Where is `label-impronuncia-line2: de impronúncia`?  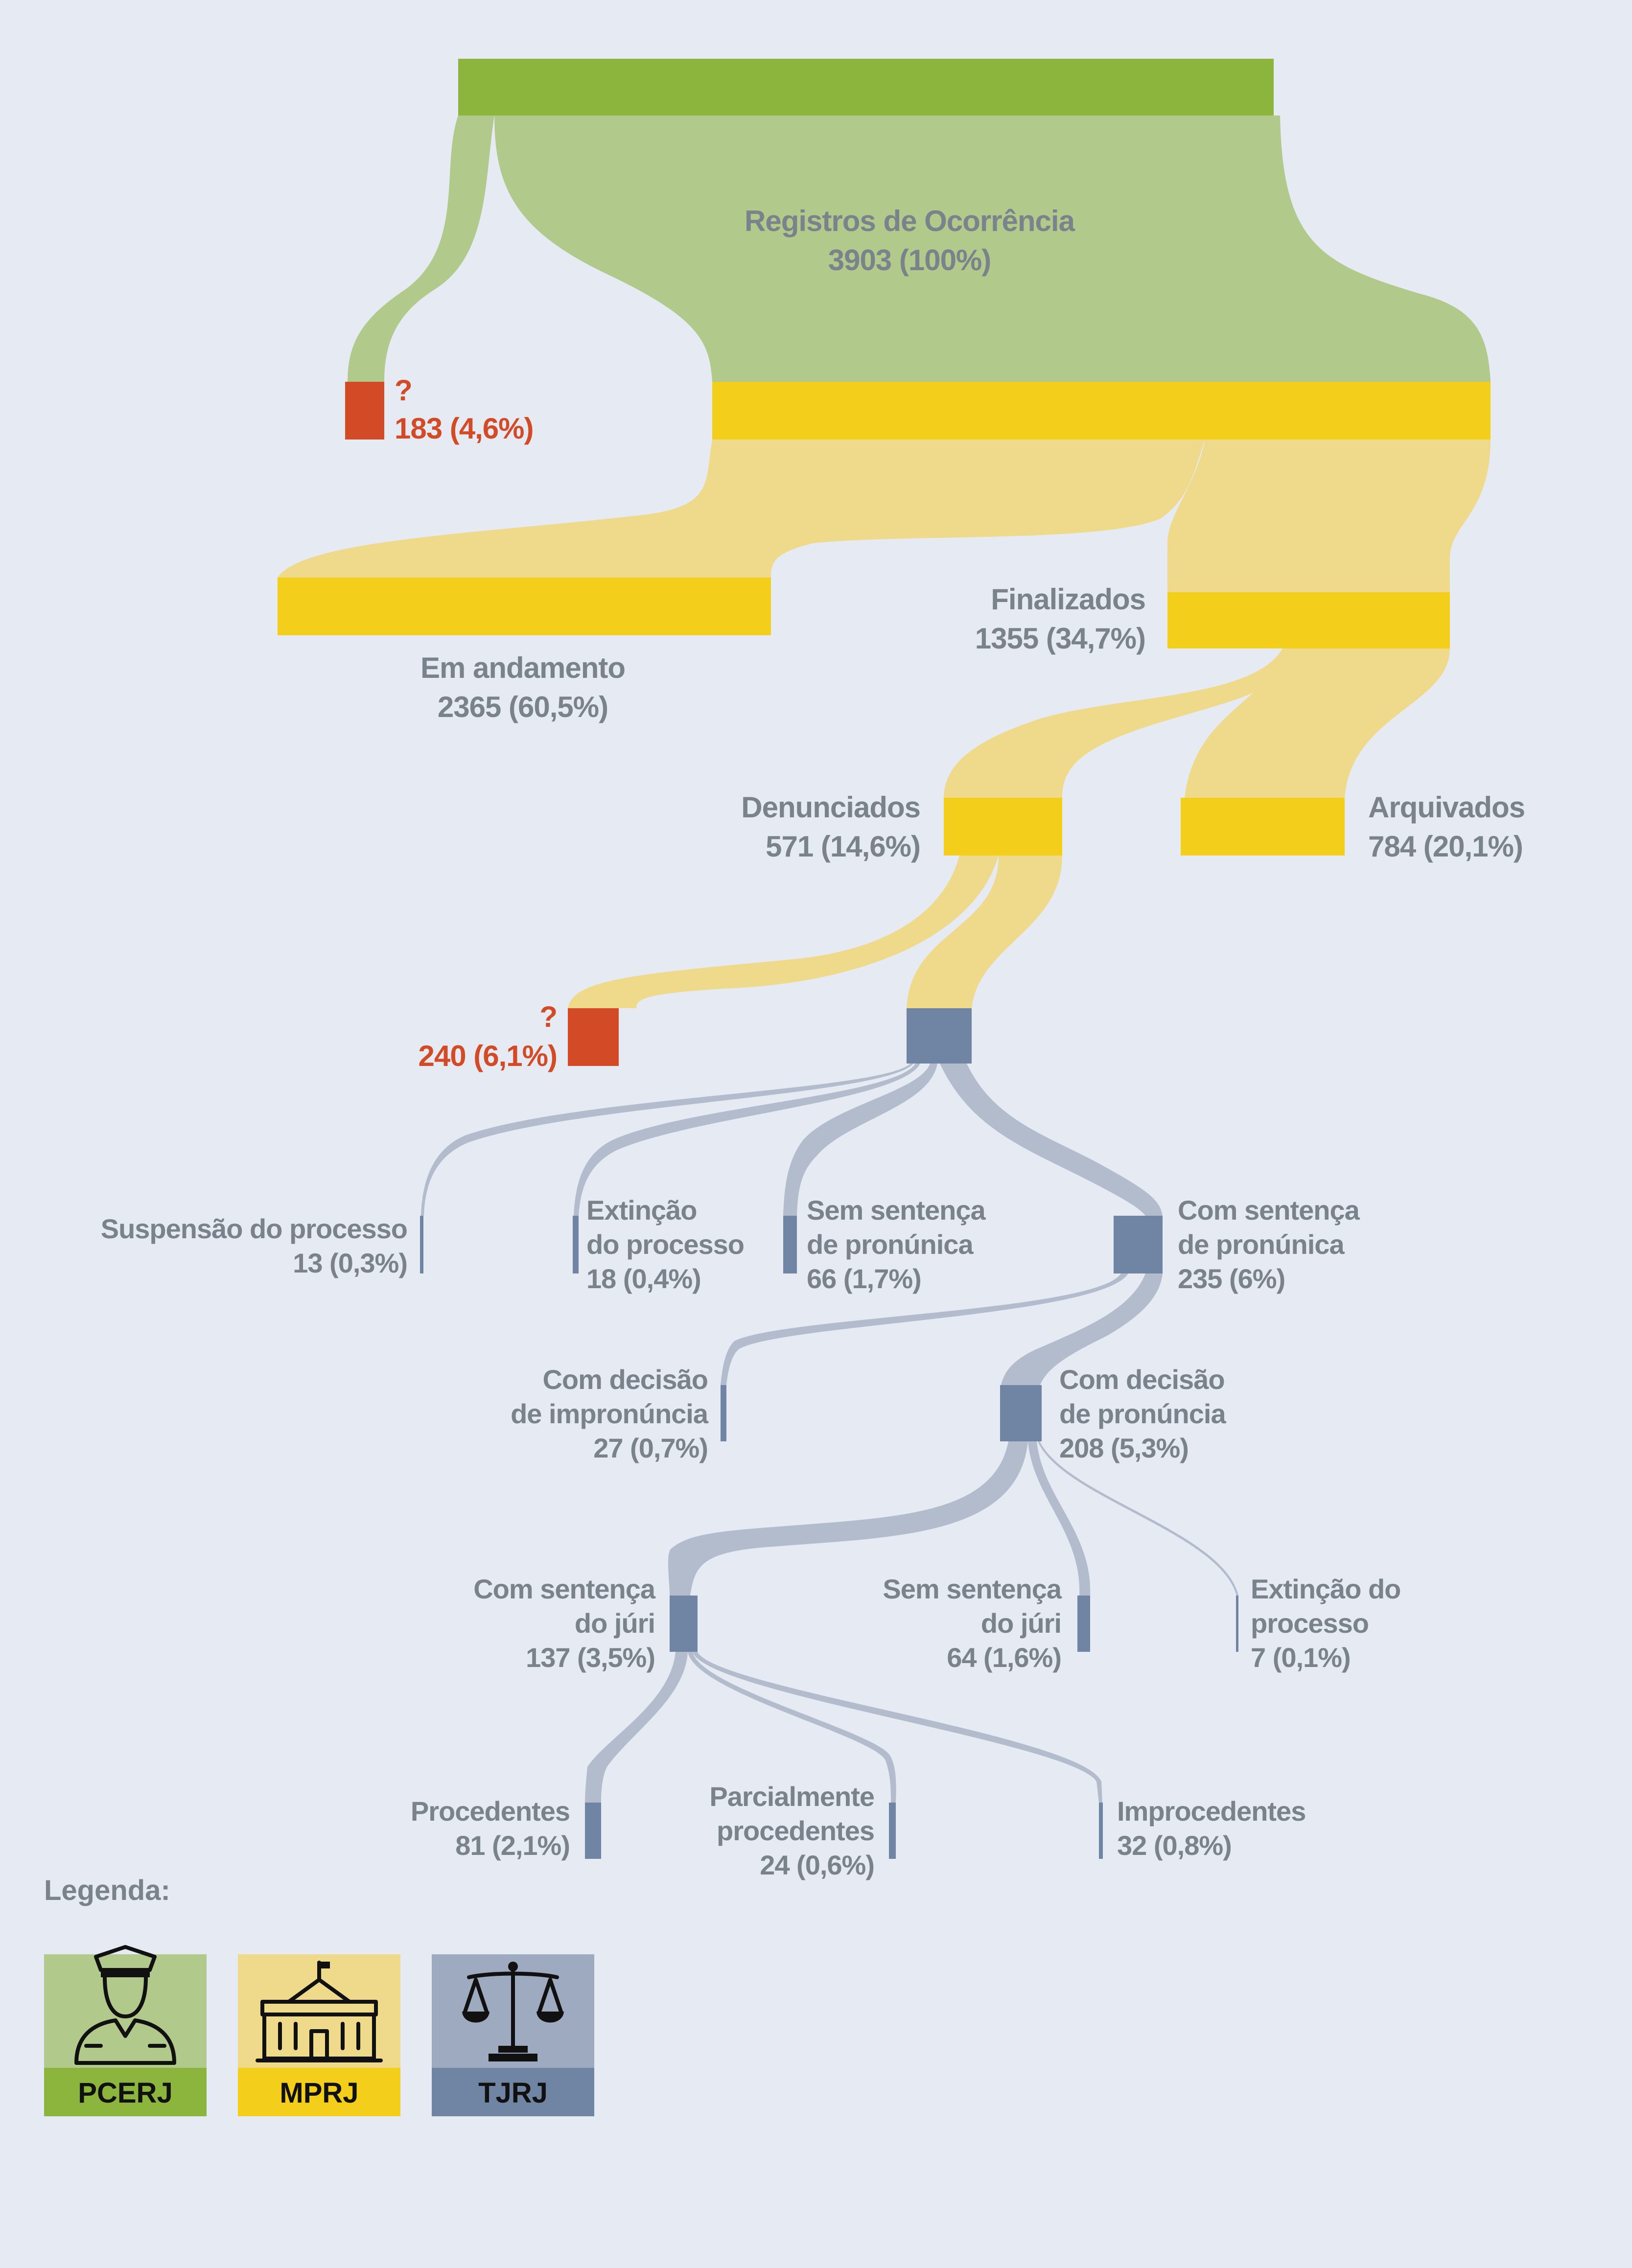 label-impronuncia-line2: de impronúncia is located at coordinates (610, 1413).